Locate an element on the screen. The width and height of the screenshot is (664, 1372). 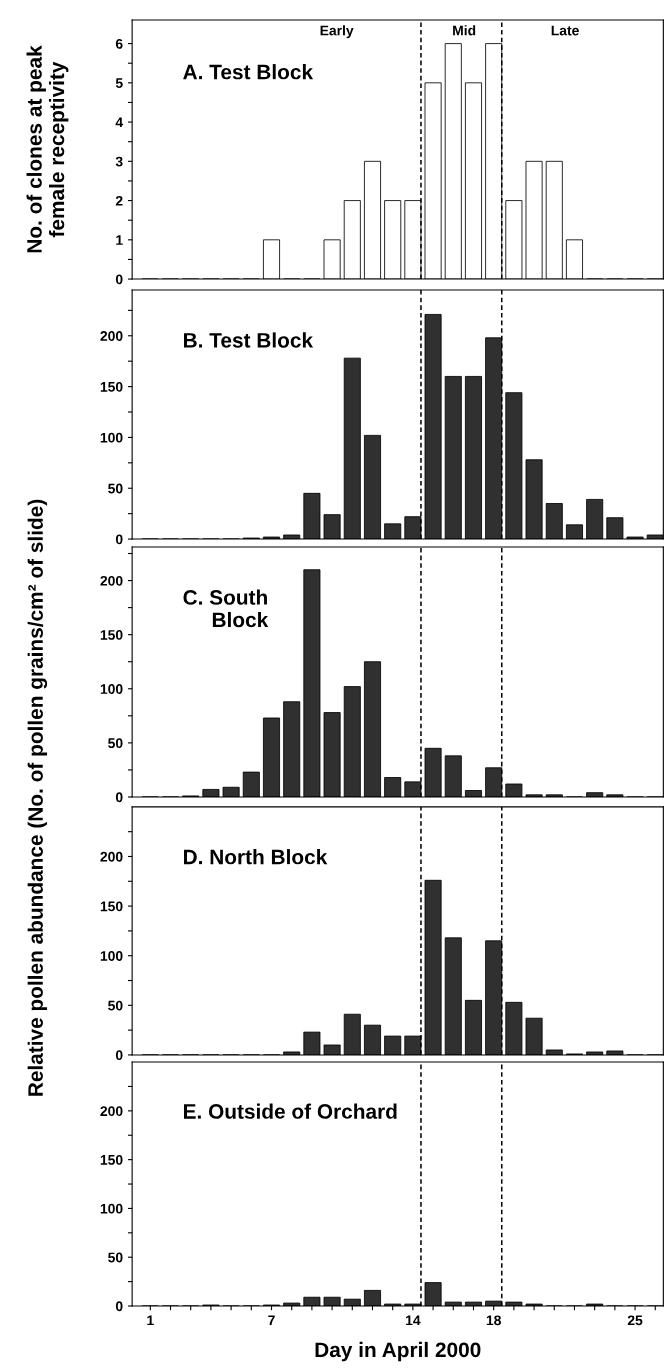
annotation: Early is located at coordinates (337, 32).